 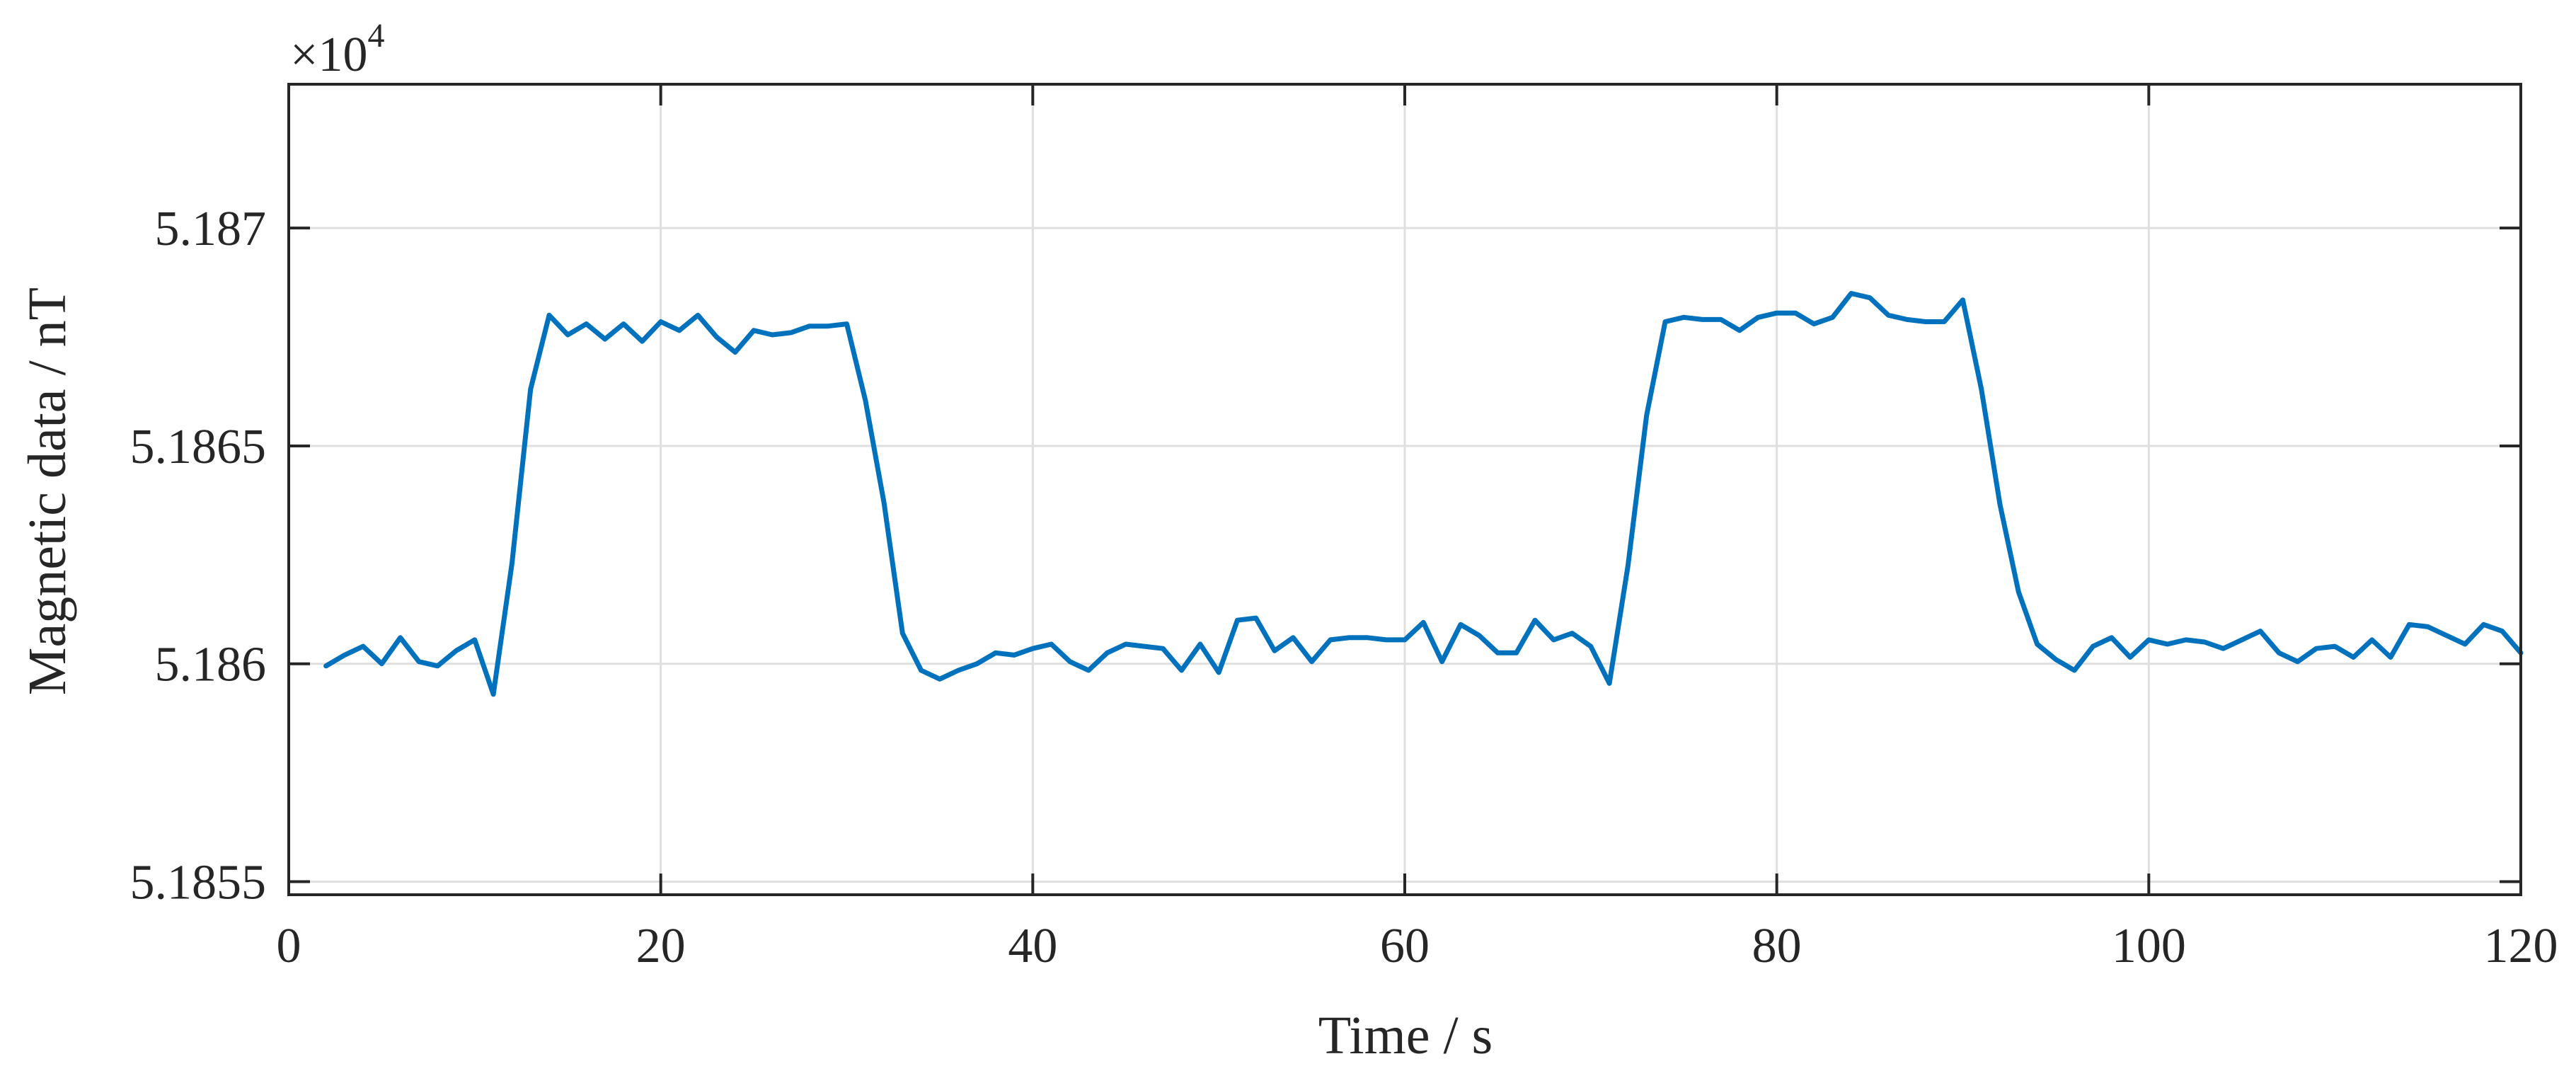 What do you see at coordinates (375, 36) in the screenshot?
I see `y-axis-multiplier-exponent: 4` at bounding box center [375, 36].